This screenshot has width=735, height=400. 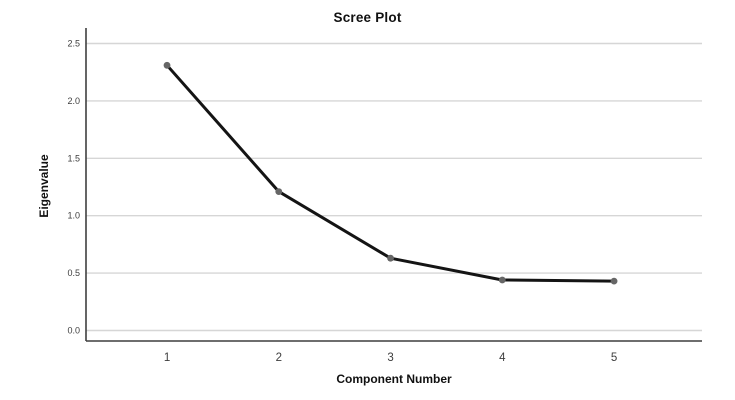 I want to click on x-axis-label: Component Number, so click(x=394, y=379).